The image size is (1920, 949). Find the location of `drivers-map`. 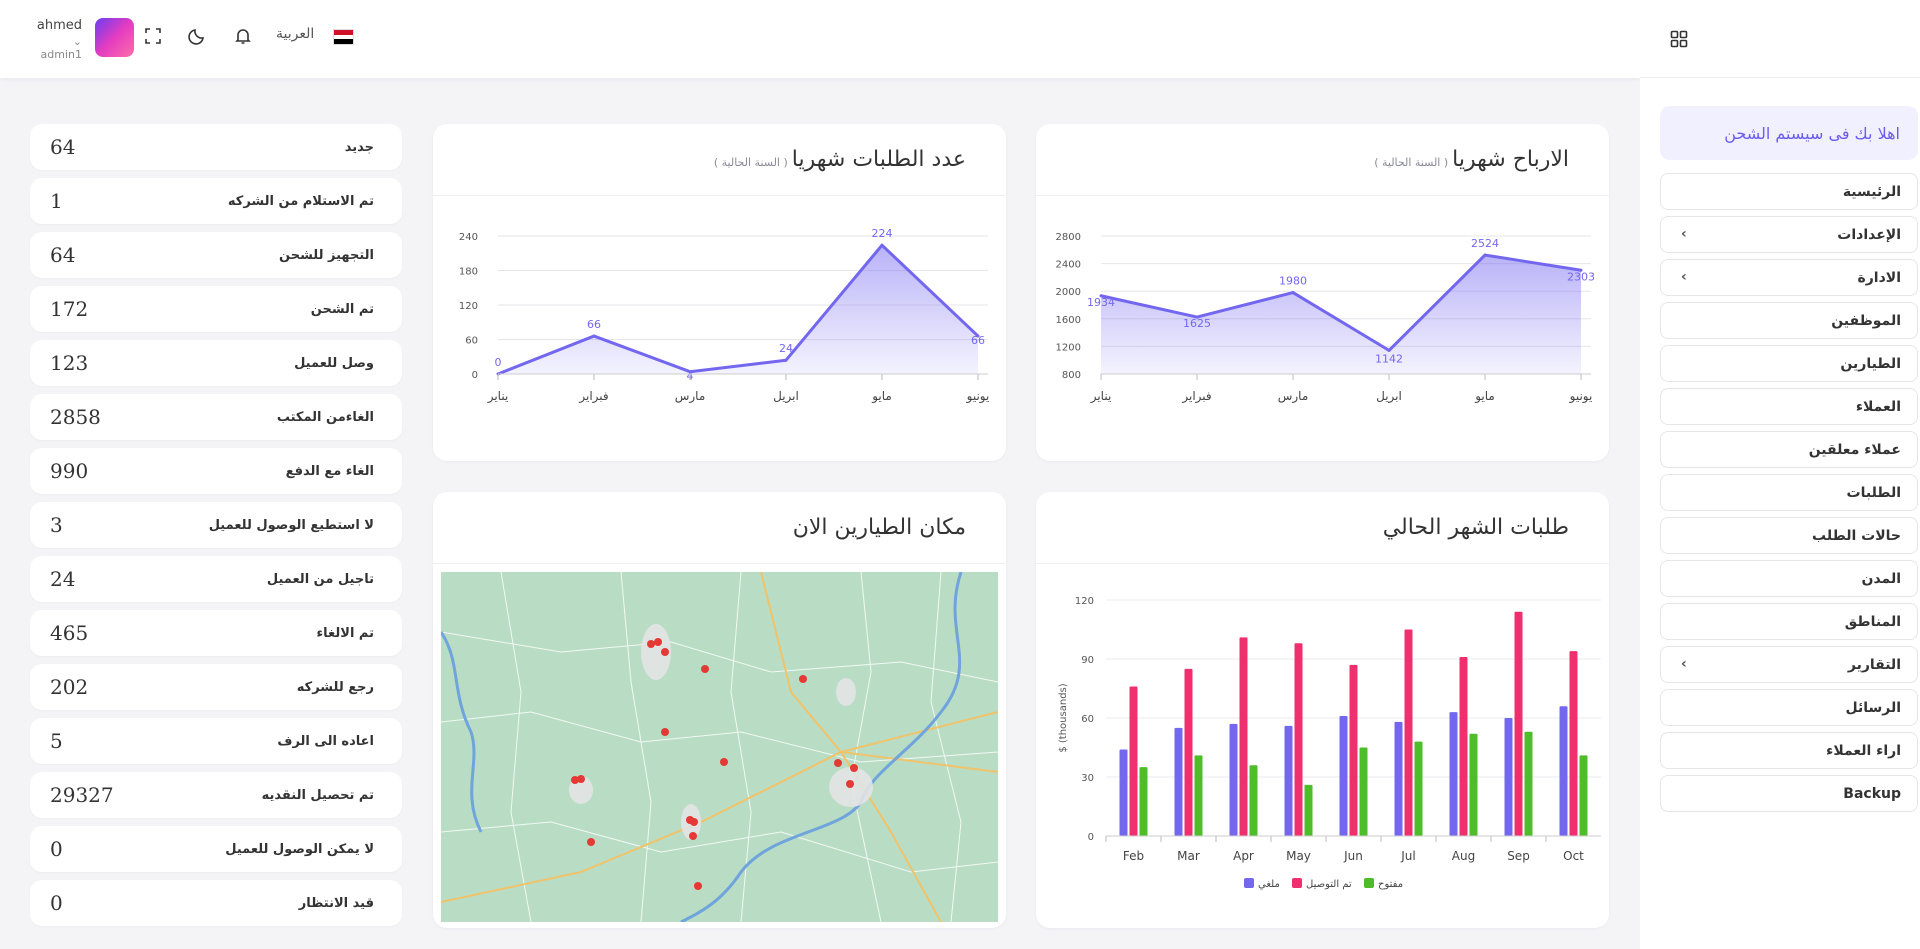

drivers-map is located at coordinates (719, 747).